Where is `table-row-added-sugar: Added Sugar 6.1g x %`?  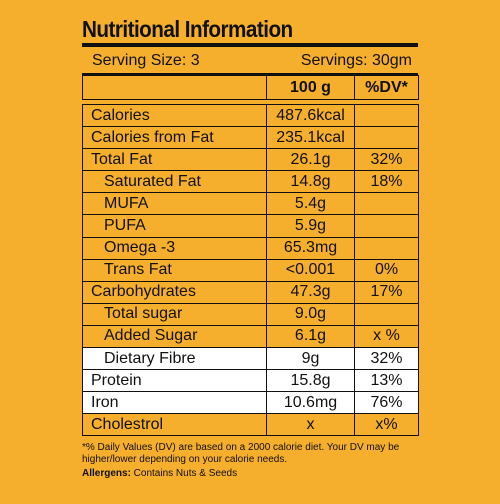 table-row-added-sugar: Added Sugar 6.1g x % is located at coordinates (250, 336).